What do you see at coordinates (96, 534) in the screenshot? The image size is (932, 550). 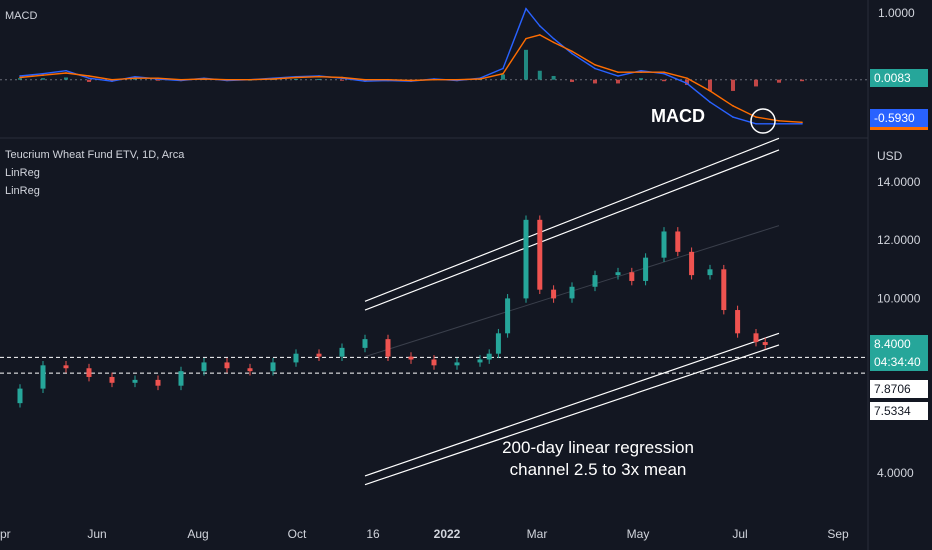 I see `time-axis-label: Jun` at bounding box center [96, 534].